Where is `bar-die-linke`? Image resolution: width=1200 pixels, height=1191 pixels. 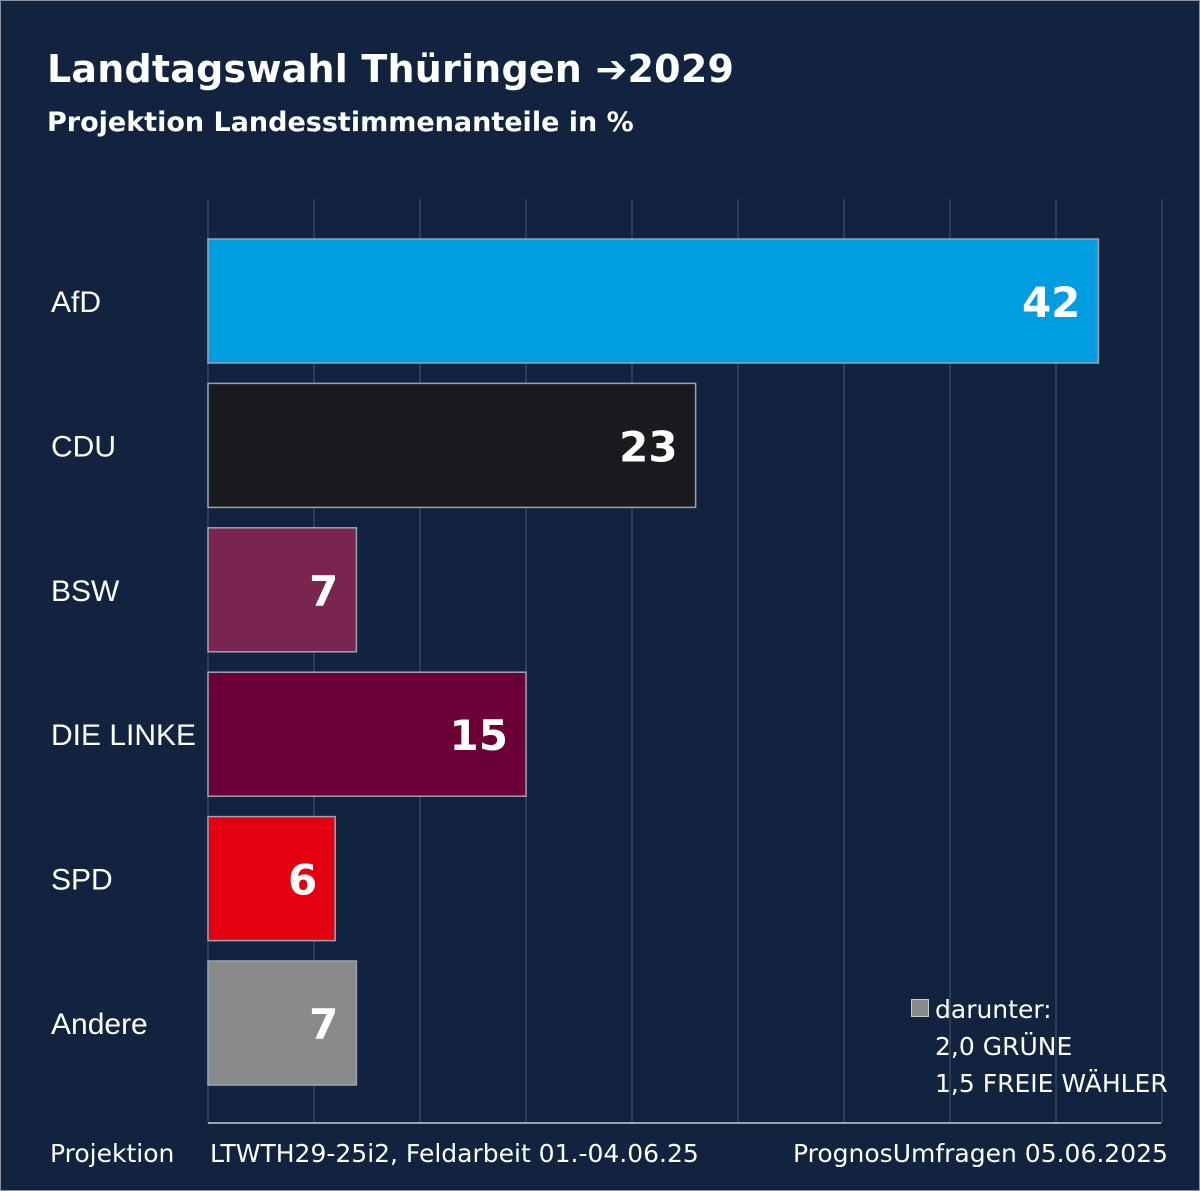 bar-die-linke is located at coordinates (367, 734).